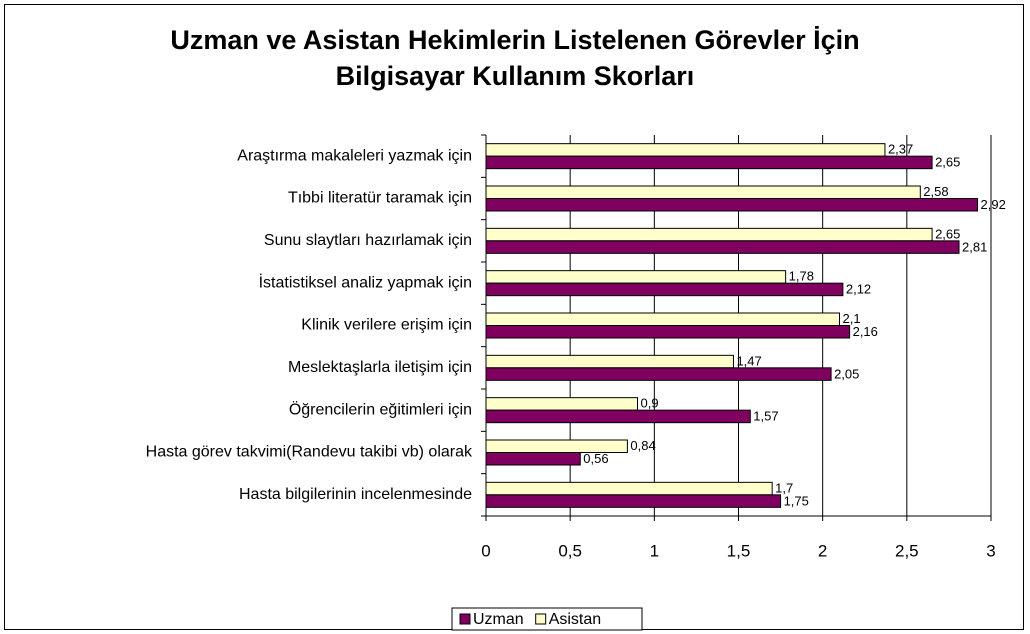 The image size is (1030, 634). Describe the element at coordinates (748, 360) in the screenshot. I see `value-label: 1,47` at that location.